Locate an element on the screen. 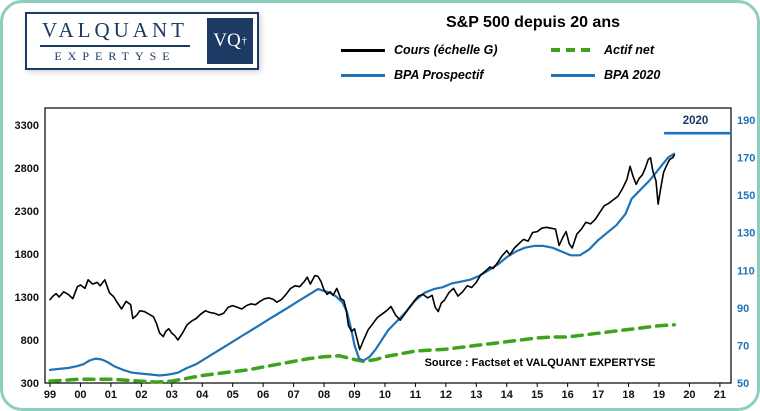 This screenshot has width=760, height=411. x-tick-label: 12 is located at coordinates (446, 395).